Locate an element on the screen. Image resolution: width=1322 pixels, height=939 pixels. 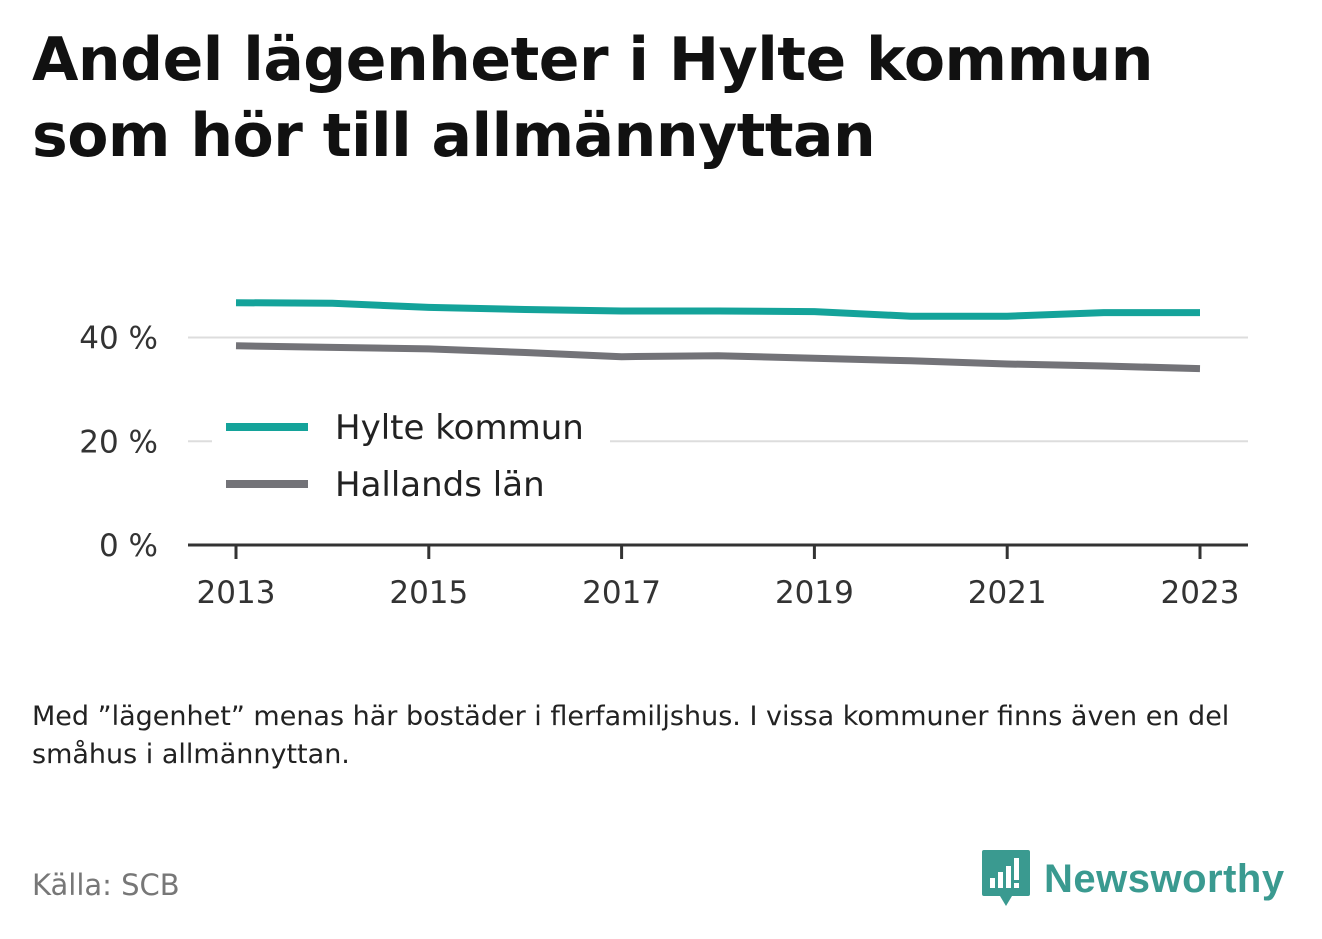
y-tick-label: 40 % is located at coordinates (118, 339).